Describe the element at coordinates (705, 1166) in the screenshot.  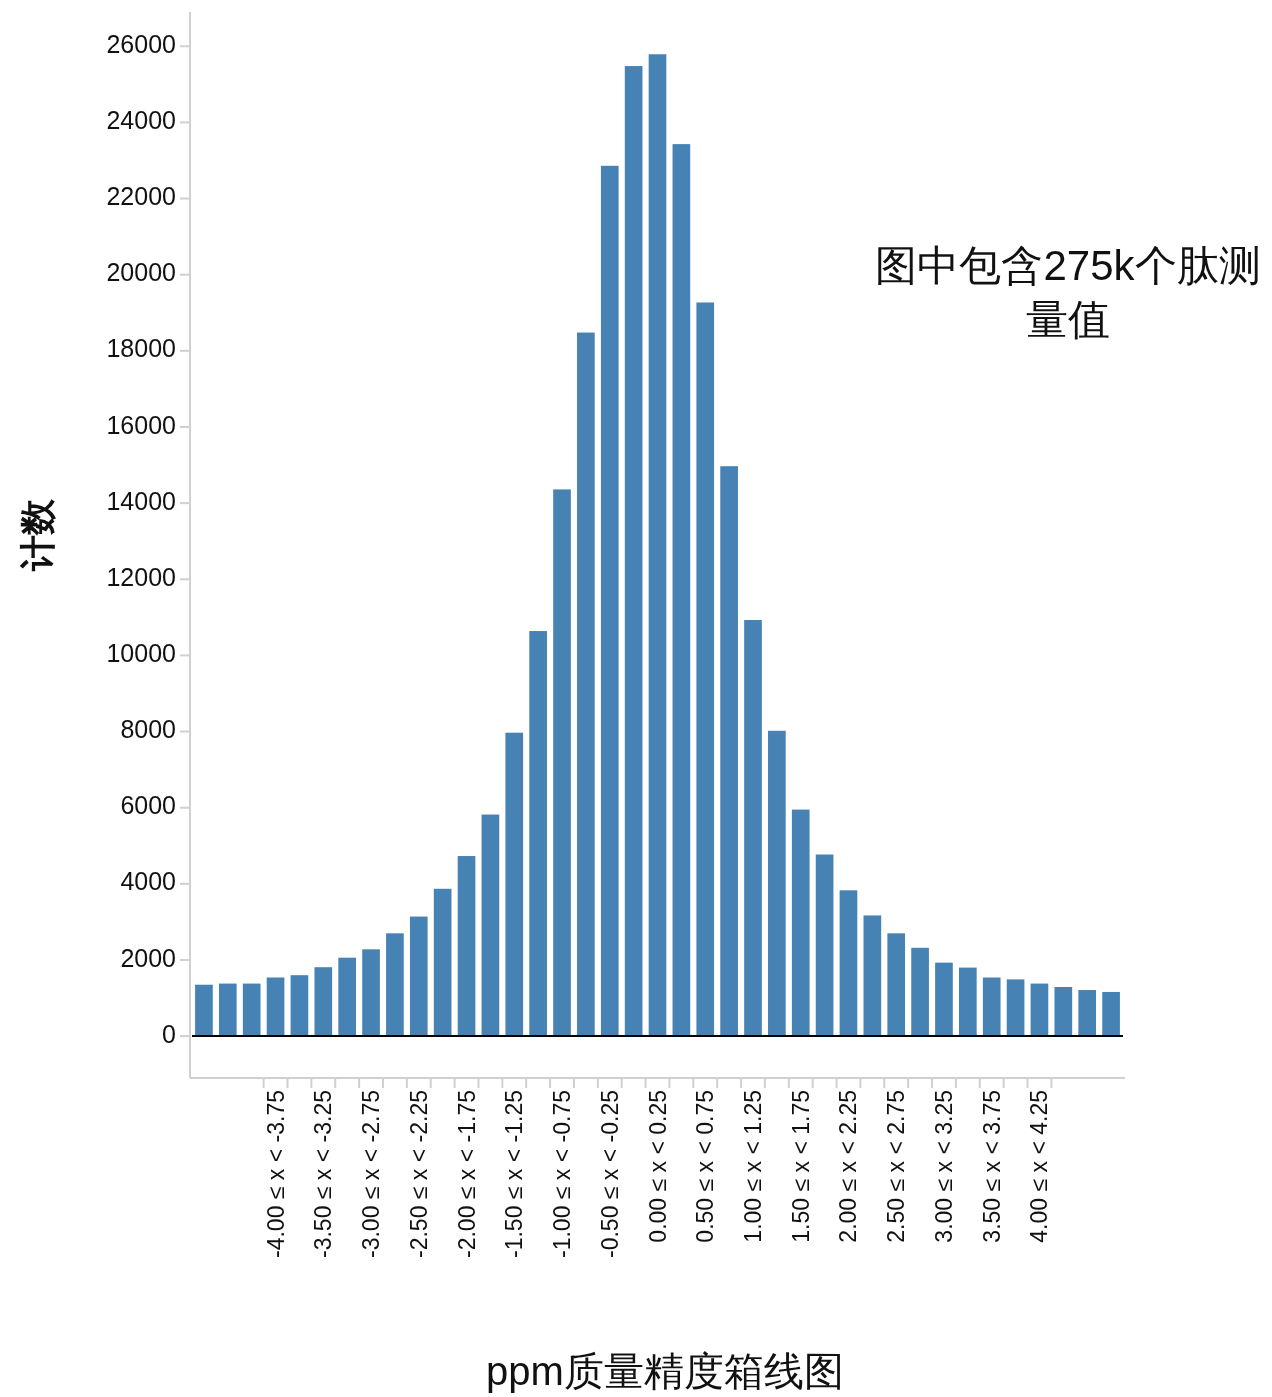
I see `x-tick-label: 0.50 ≤ x < 0.75` at that location.